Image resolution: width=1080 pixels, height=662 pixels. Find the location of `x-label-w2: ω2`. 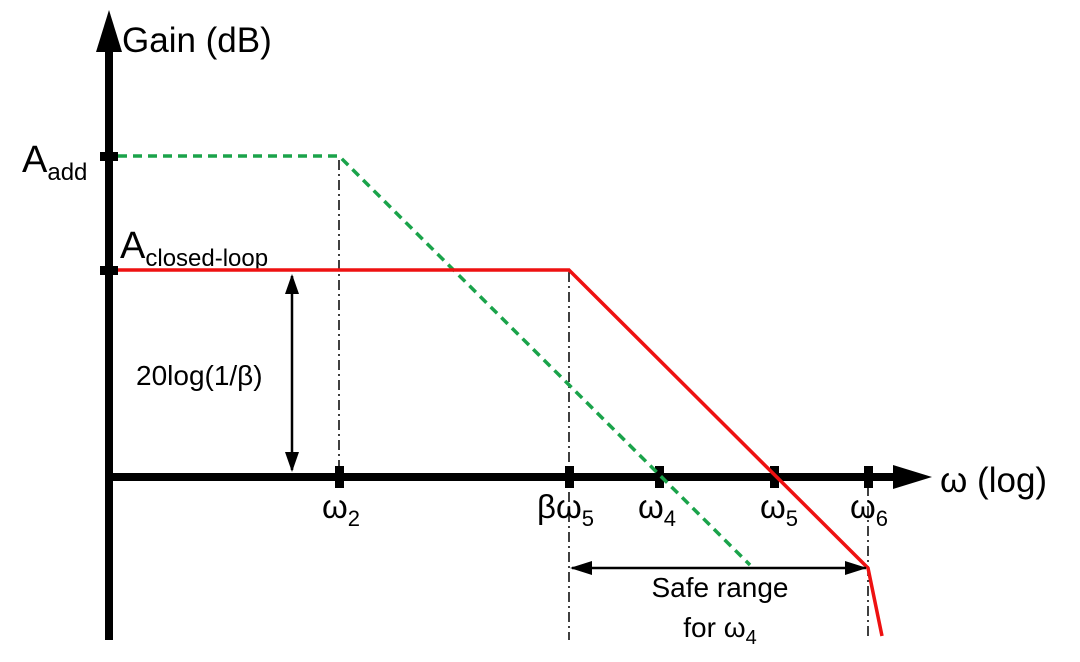

x-label-w2: ω2 is located at coordinates (341, 509).